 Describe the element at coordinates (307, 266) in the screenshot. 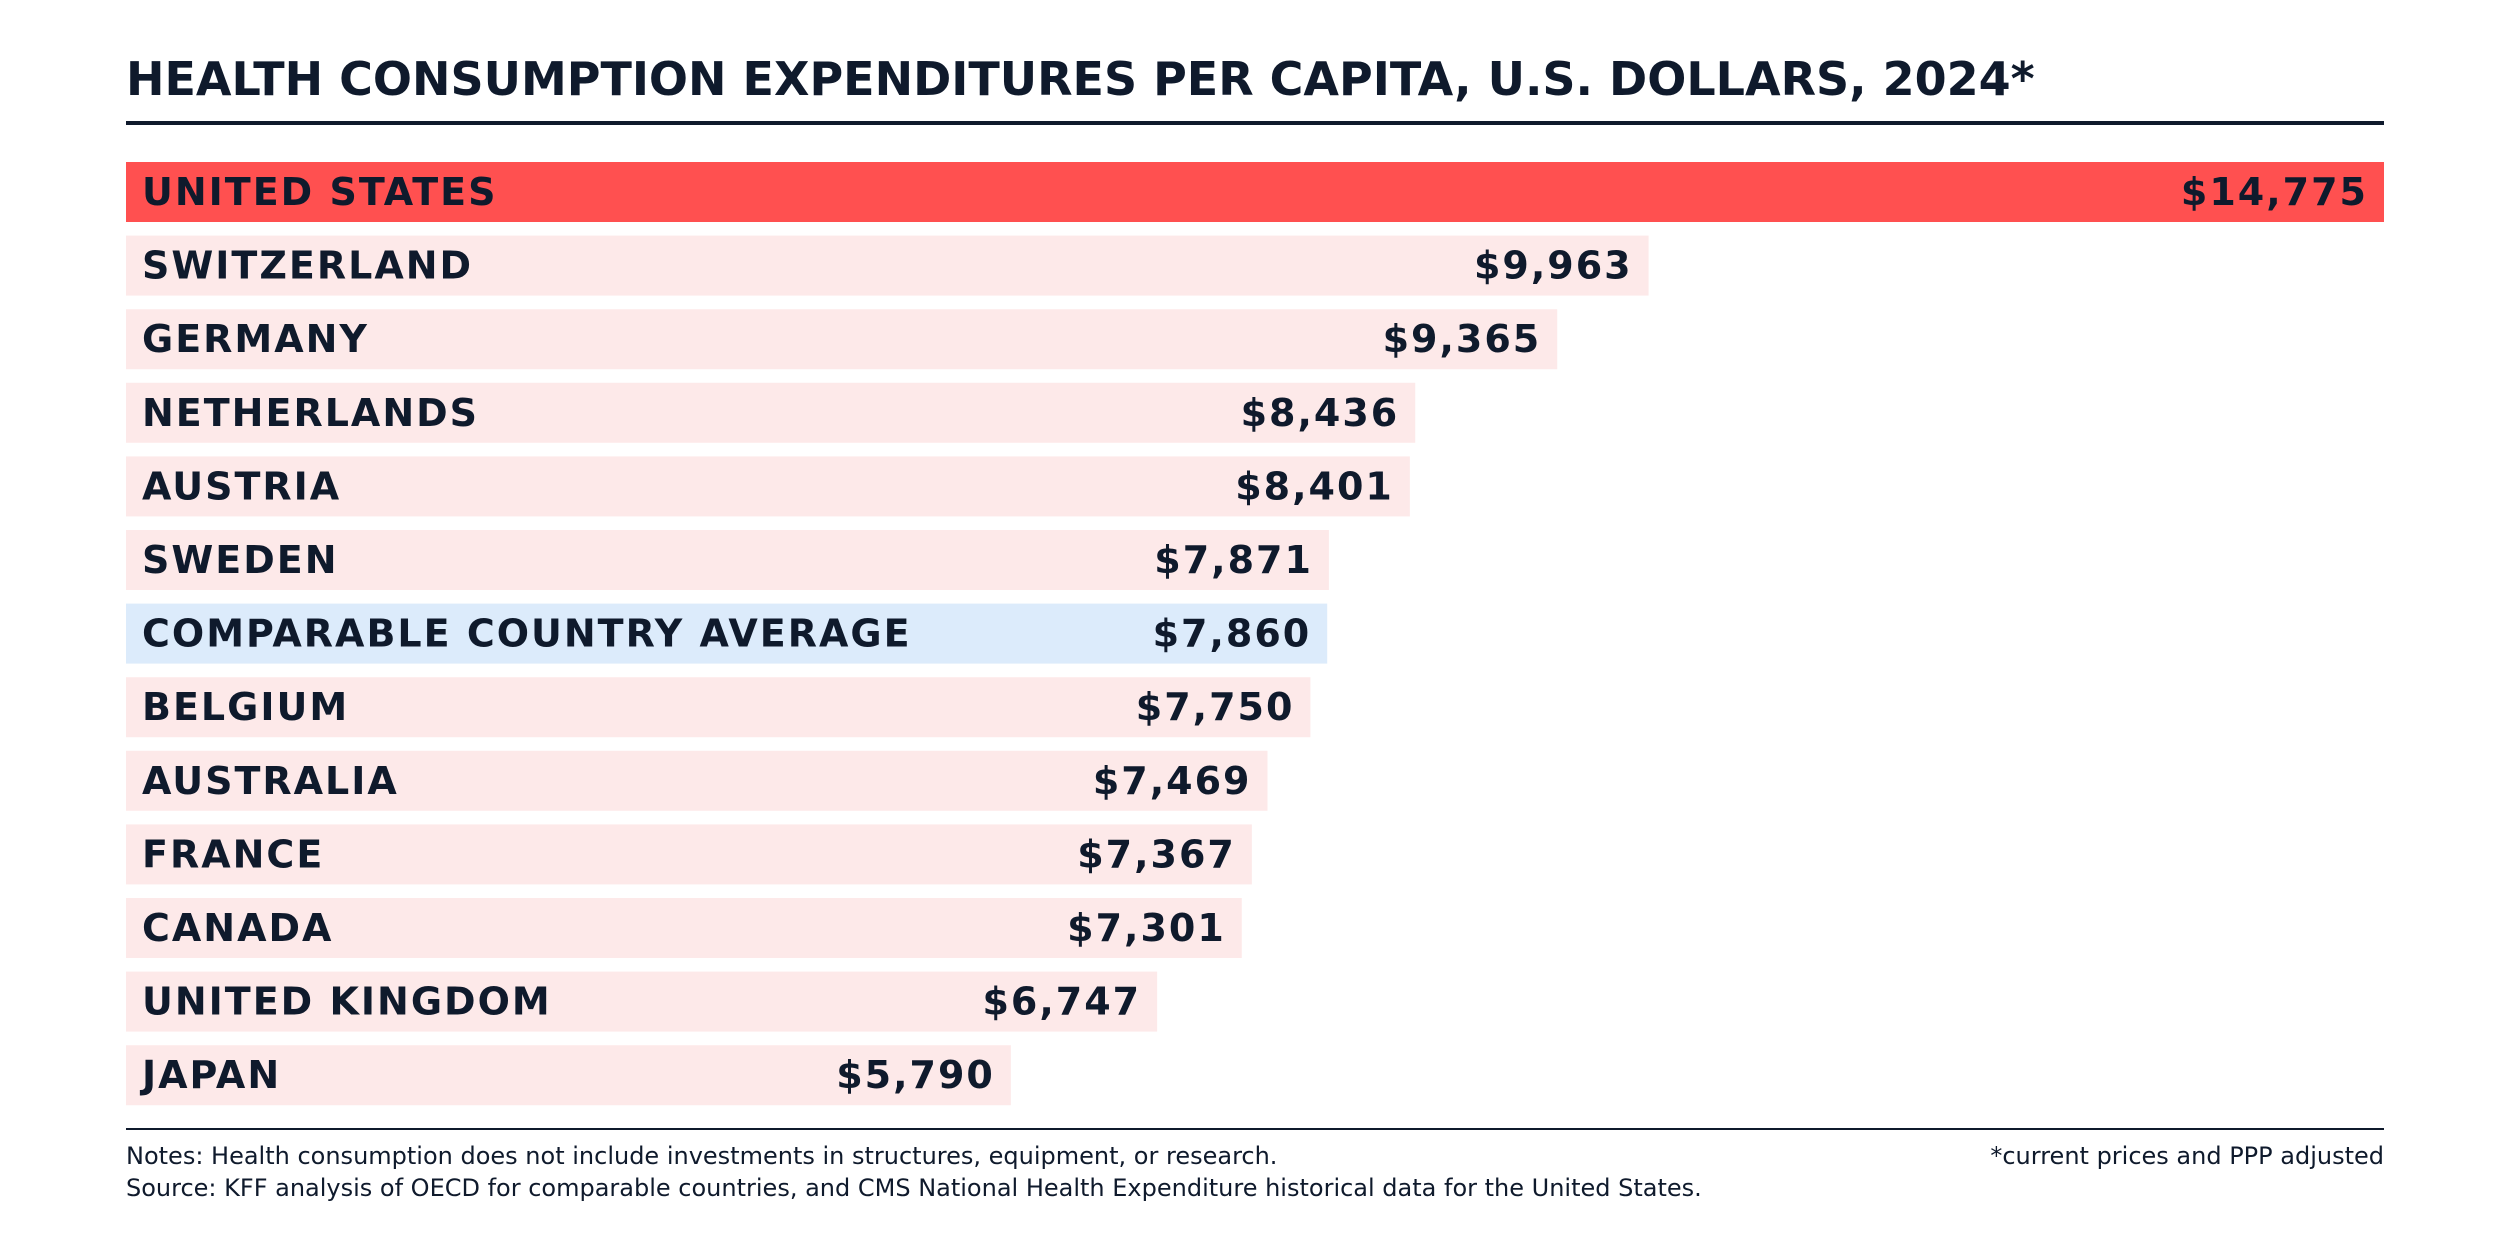

I see `category-label-switzerland: SWITZERLAND` at that location.